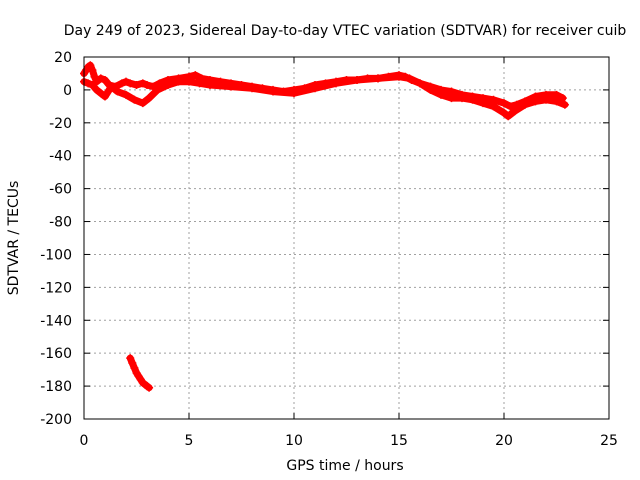  What do you see at coordinates (294, 441) in the screenshot?
I see `x-tick-label: 10` at bounding box center [294, 441].